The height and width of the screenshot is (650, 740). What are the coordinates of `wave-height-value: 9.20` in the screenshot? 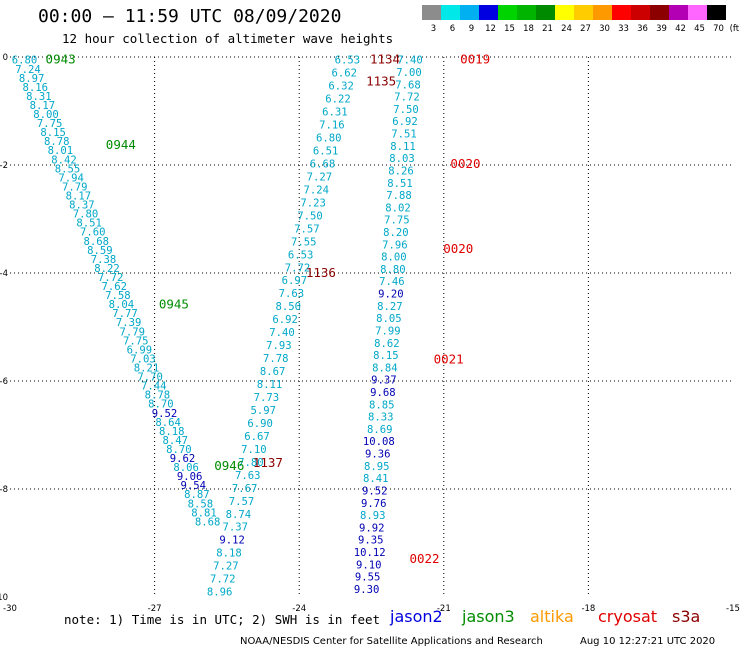 It's located at (391, 295).